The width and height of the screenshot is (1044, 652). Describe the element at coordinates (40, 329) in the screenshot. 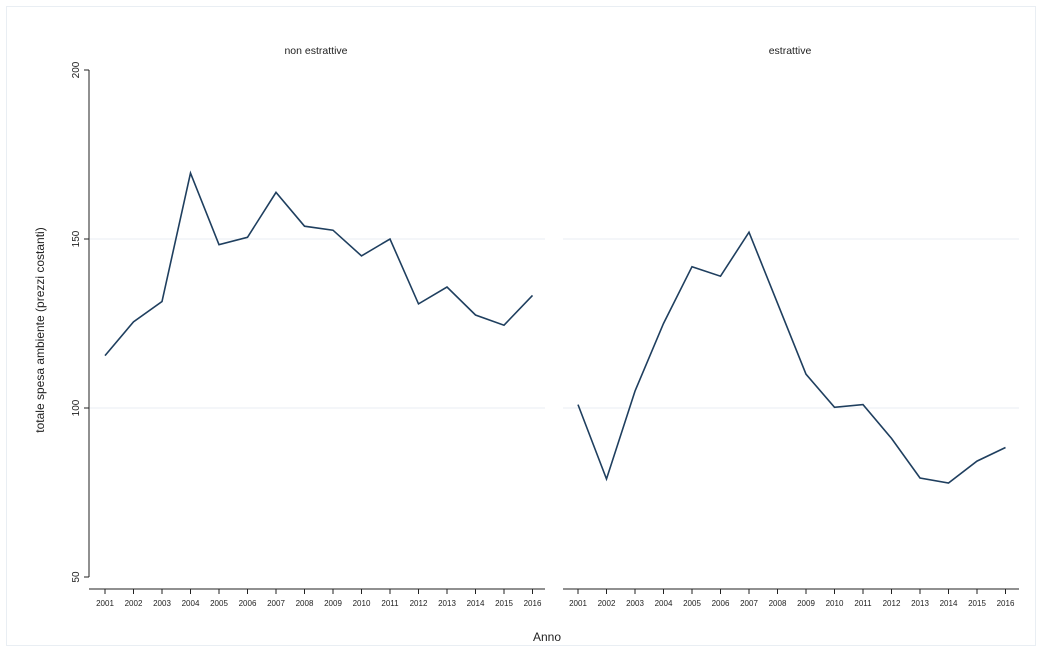

I see `y-axis-title: totale spesa ambiente (prezzi costanti)` at that location.